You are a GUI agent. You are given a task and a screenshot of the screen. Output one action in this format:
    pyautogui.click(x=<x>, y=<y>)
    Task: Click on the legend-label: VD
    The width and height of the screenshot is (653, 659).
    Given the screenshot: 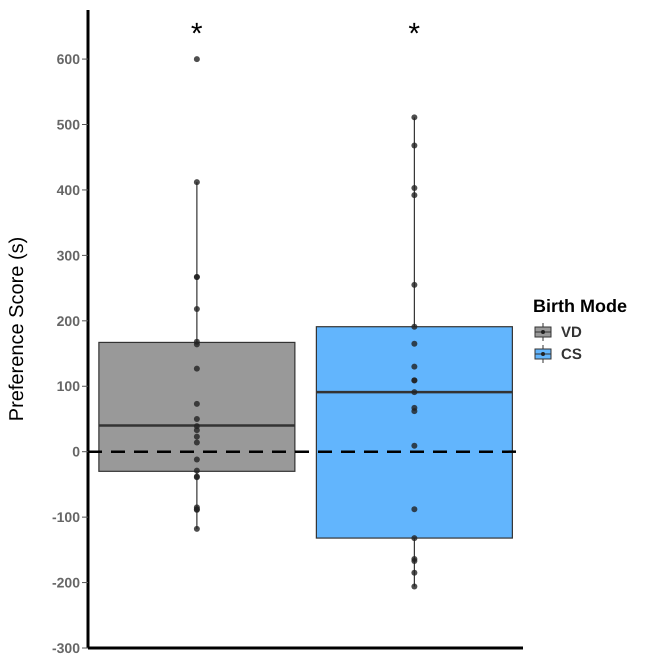 What is the action you would take?
    pyautogui.click(x=571, y=332)
    